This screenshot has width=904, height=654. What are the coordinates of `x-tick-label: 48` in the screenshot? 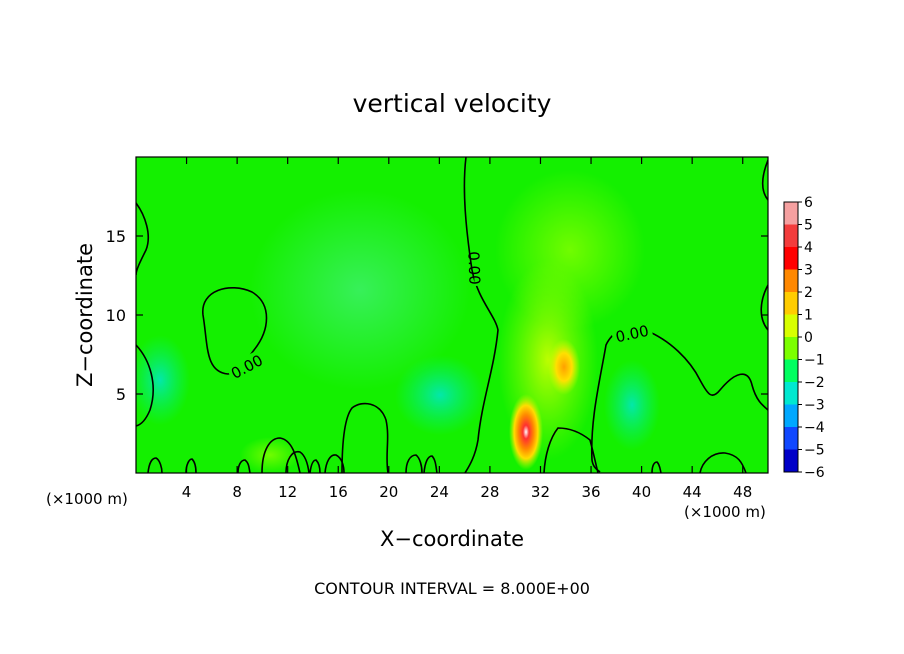 It's located at (742, 492).